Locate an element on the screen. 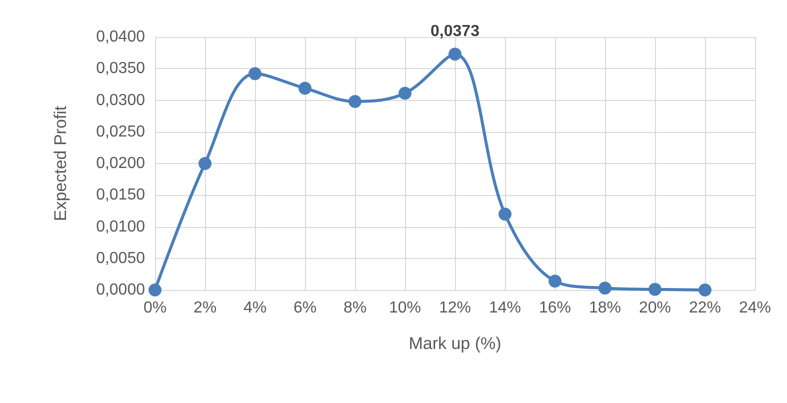  x-tick-label: 2% is located at coordinates (205, 308).